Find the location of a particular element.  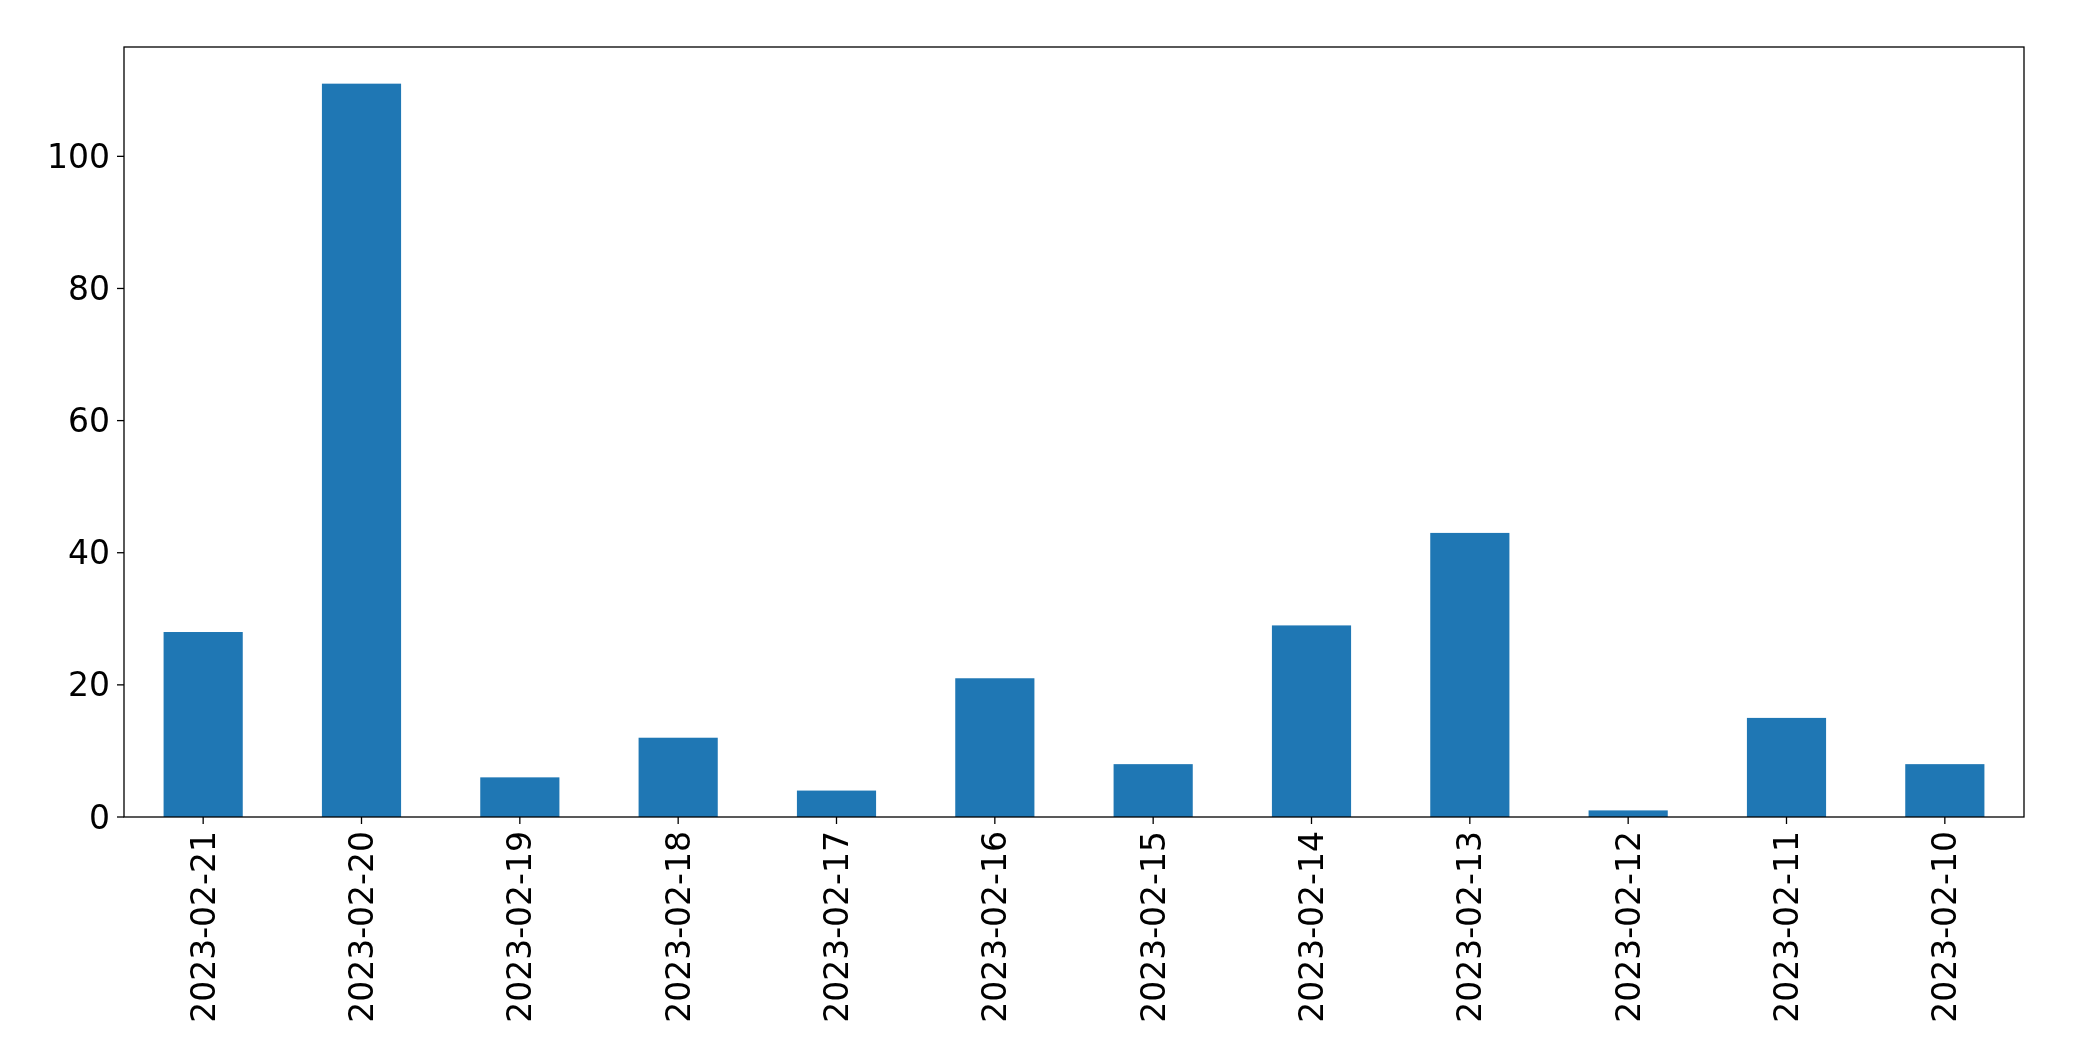

x-tick-label: 2023-02-13 is located at coordinates (1470, 927).